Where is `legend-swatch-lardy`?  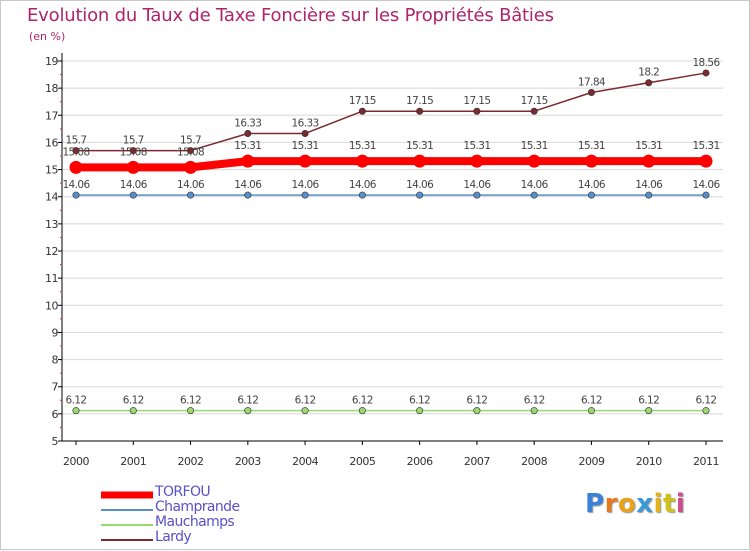
legend-swatch-lardy is located at coordinates (127, 540).